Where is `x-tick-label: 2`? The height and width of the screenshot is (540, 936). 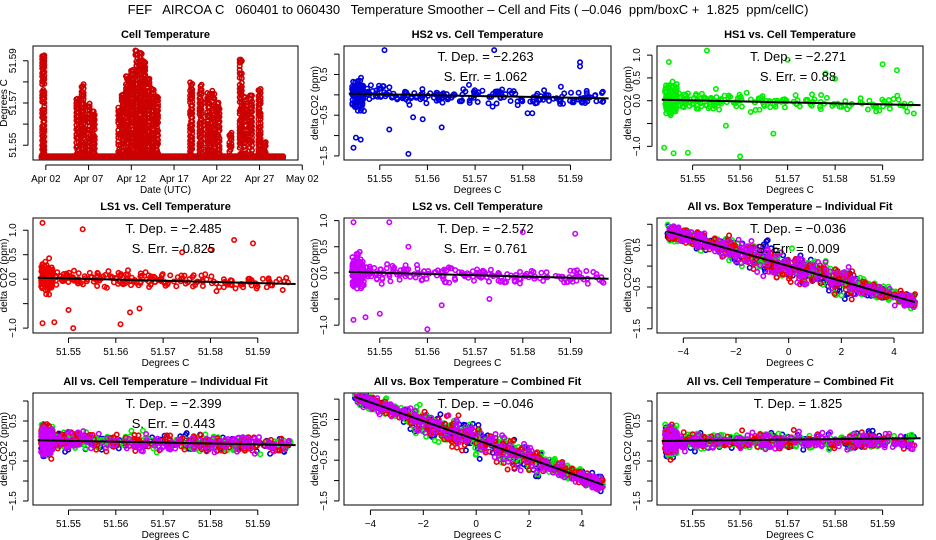
x-tick-label: 2 is located at coordinates (842, 352).